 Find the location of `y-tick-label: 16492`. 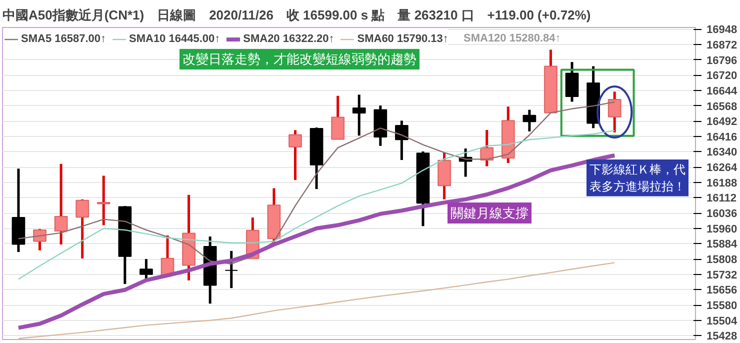

y-tick-label: 16492 is located at coordinates (722, 122).